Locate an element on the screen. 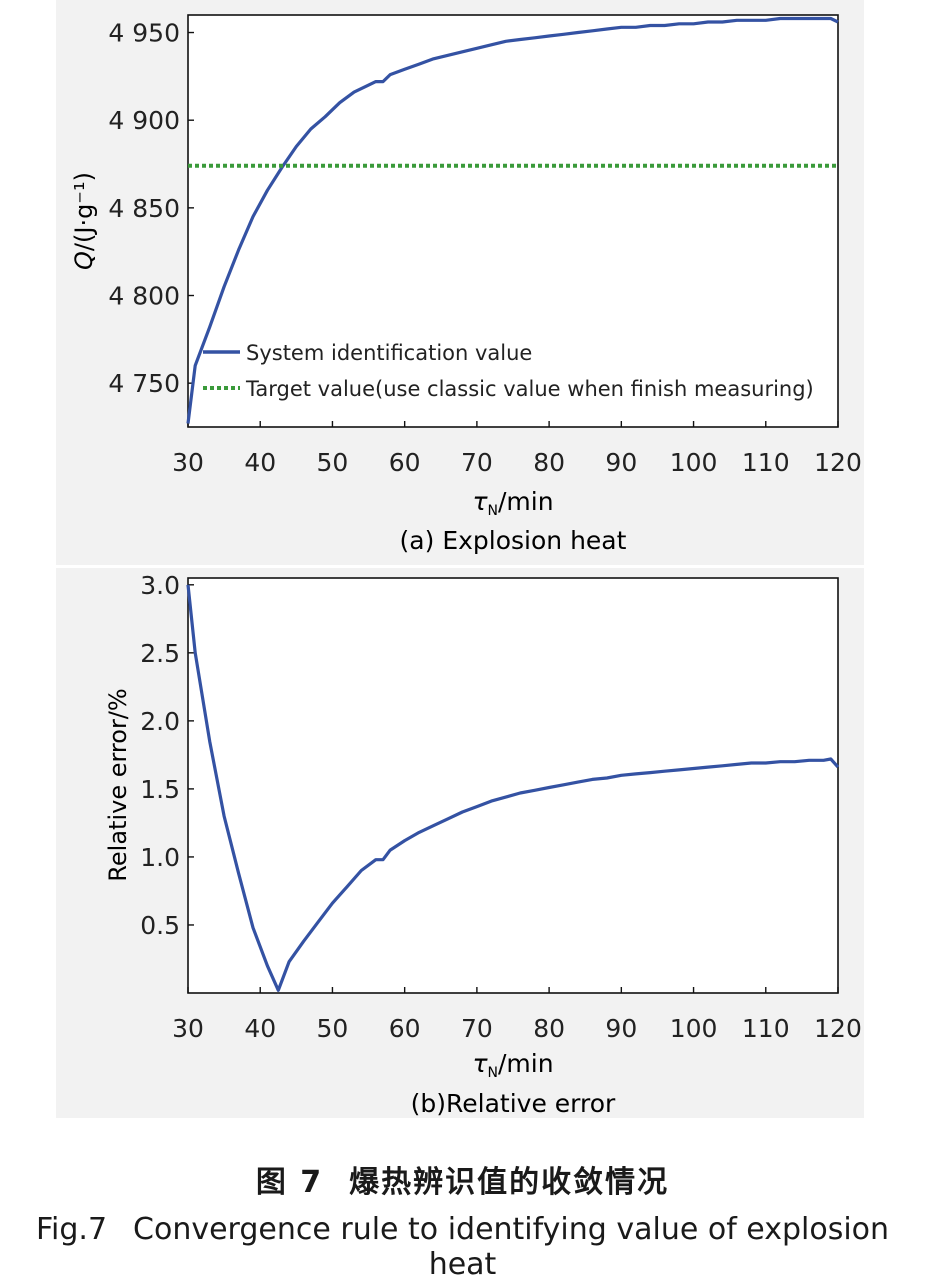  plot-a-y-axis-label: Q/(J·g⁻¹) is located at coordinates (84, 221).